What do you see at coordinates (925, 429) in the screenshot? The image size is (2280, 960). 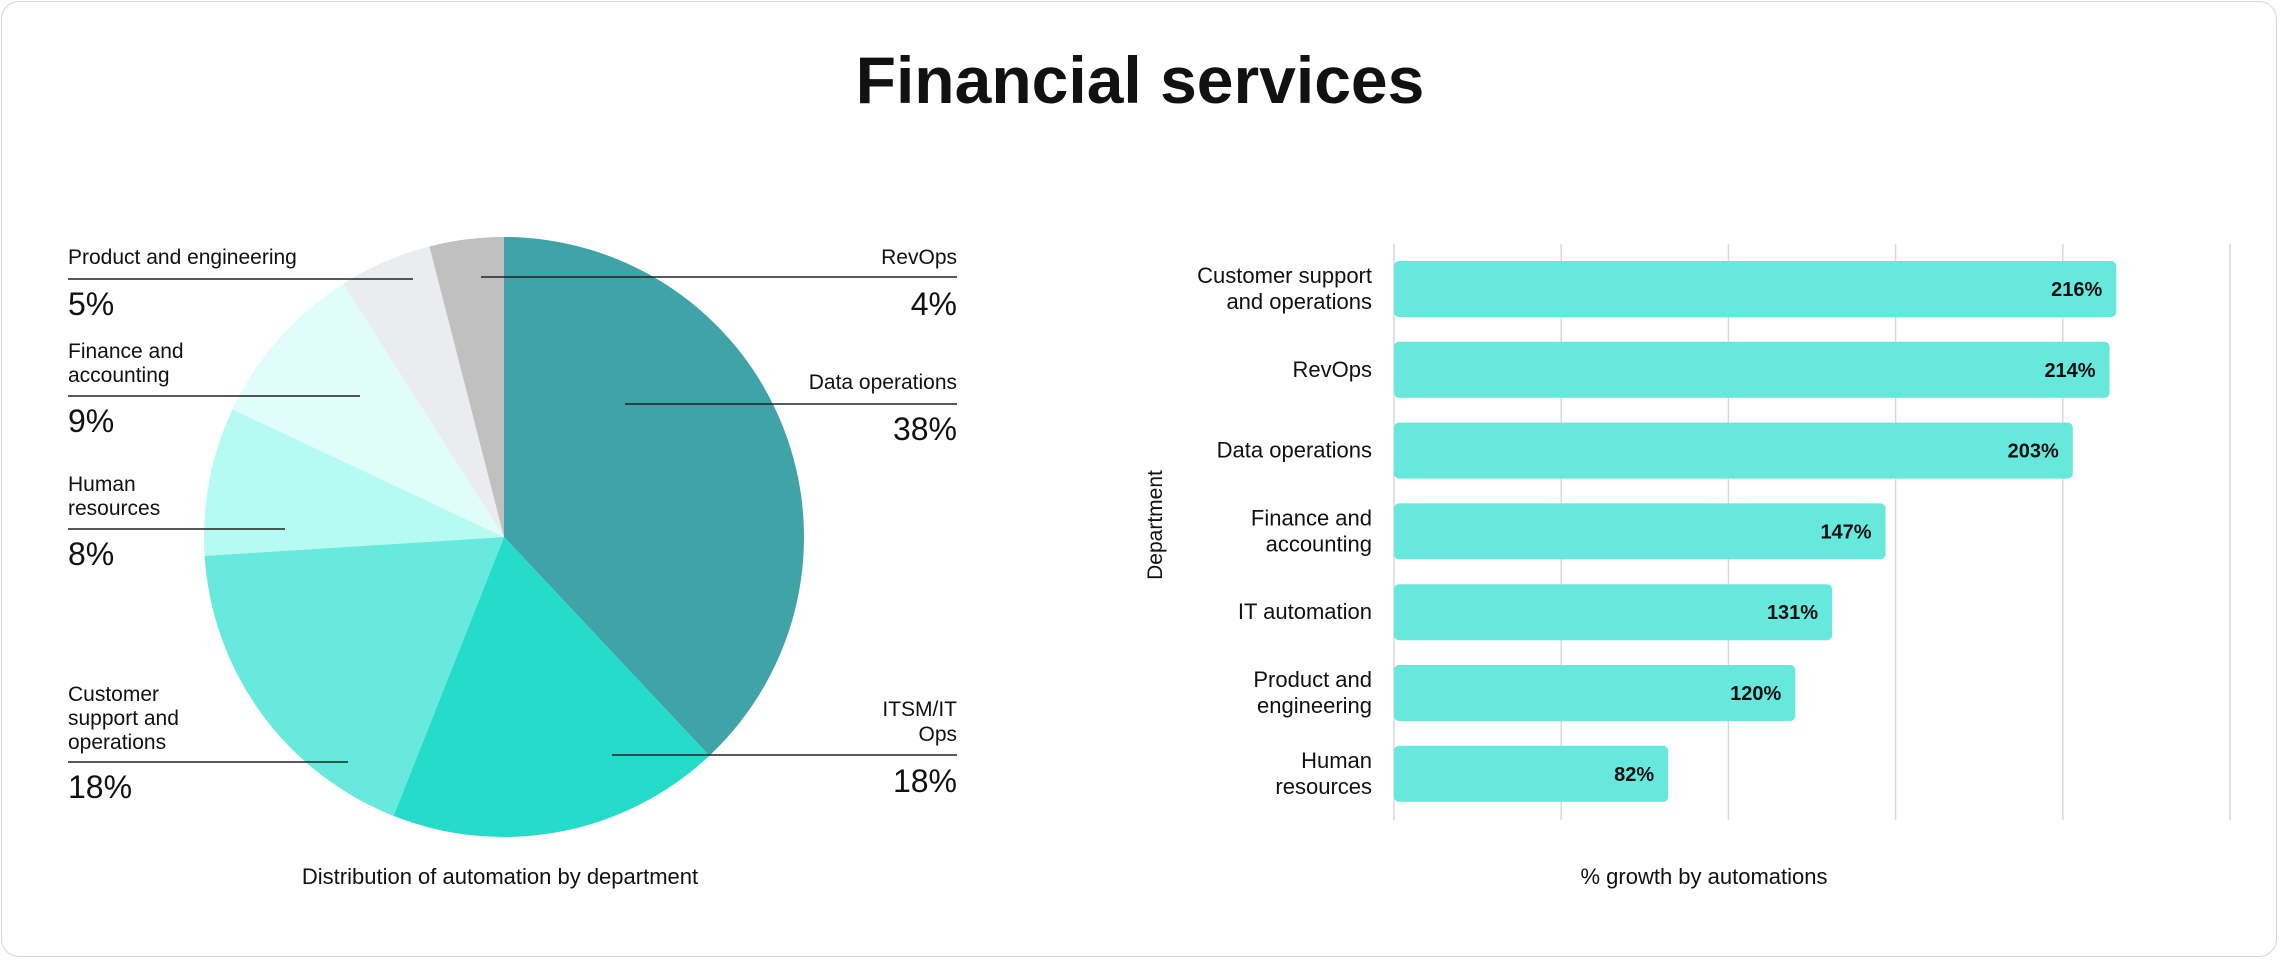 I see `pie-value-data-operations: 38%` at bounding box center [925, 429].